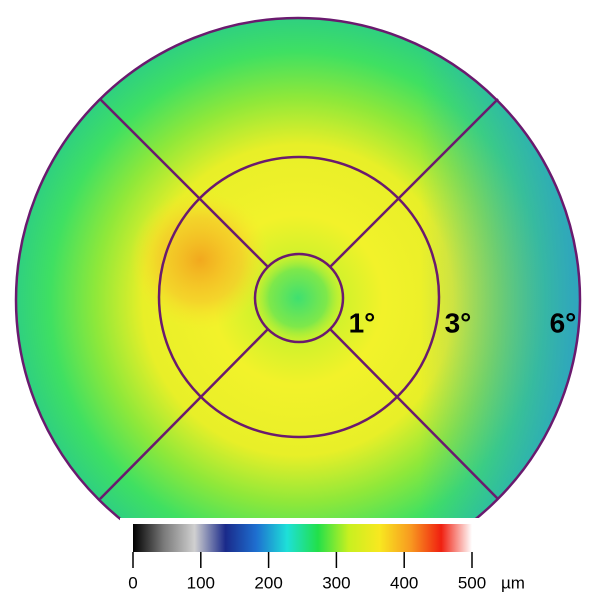  Describe the element at coordinates (201, 582) in the screenshot. I see `tick-label: 100` at that location.